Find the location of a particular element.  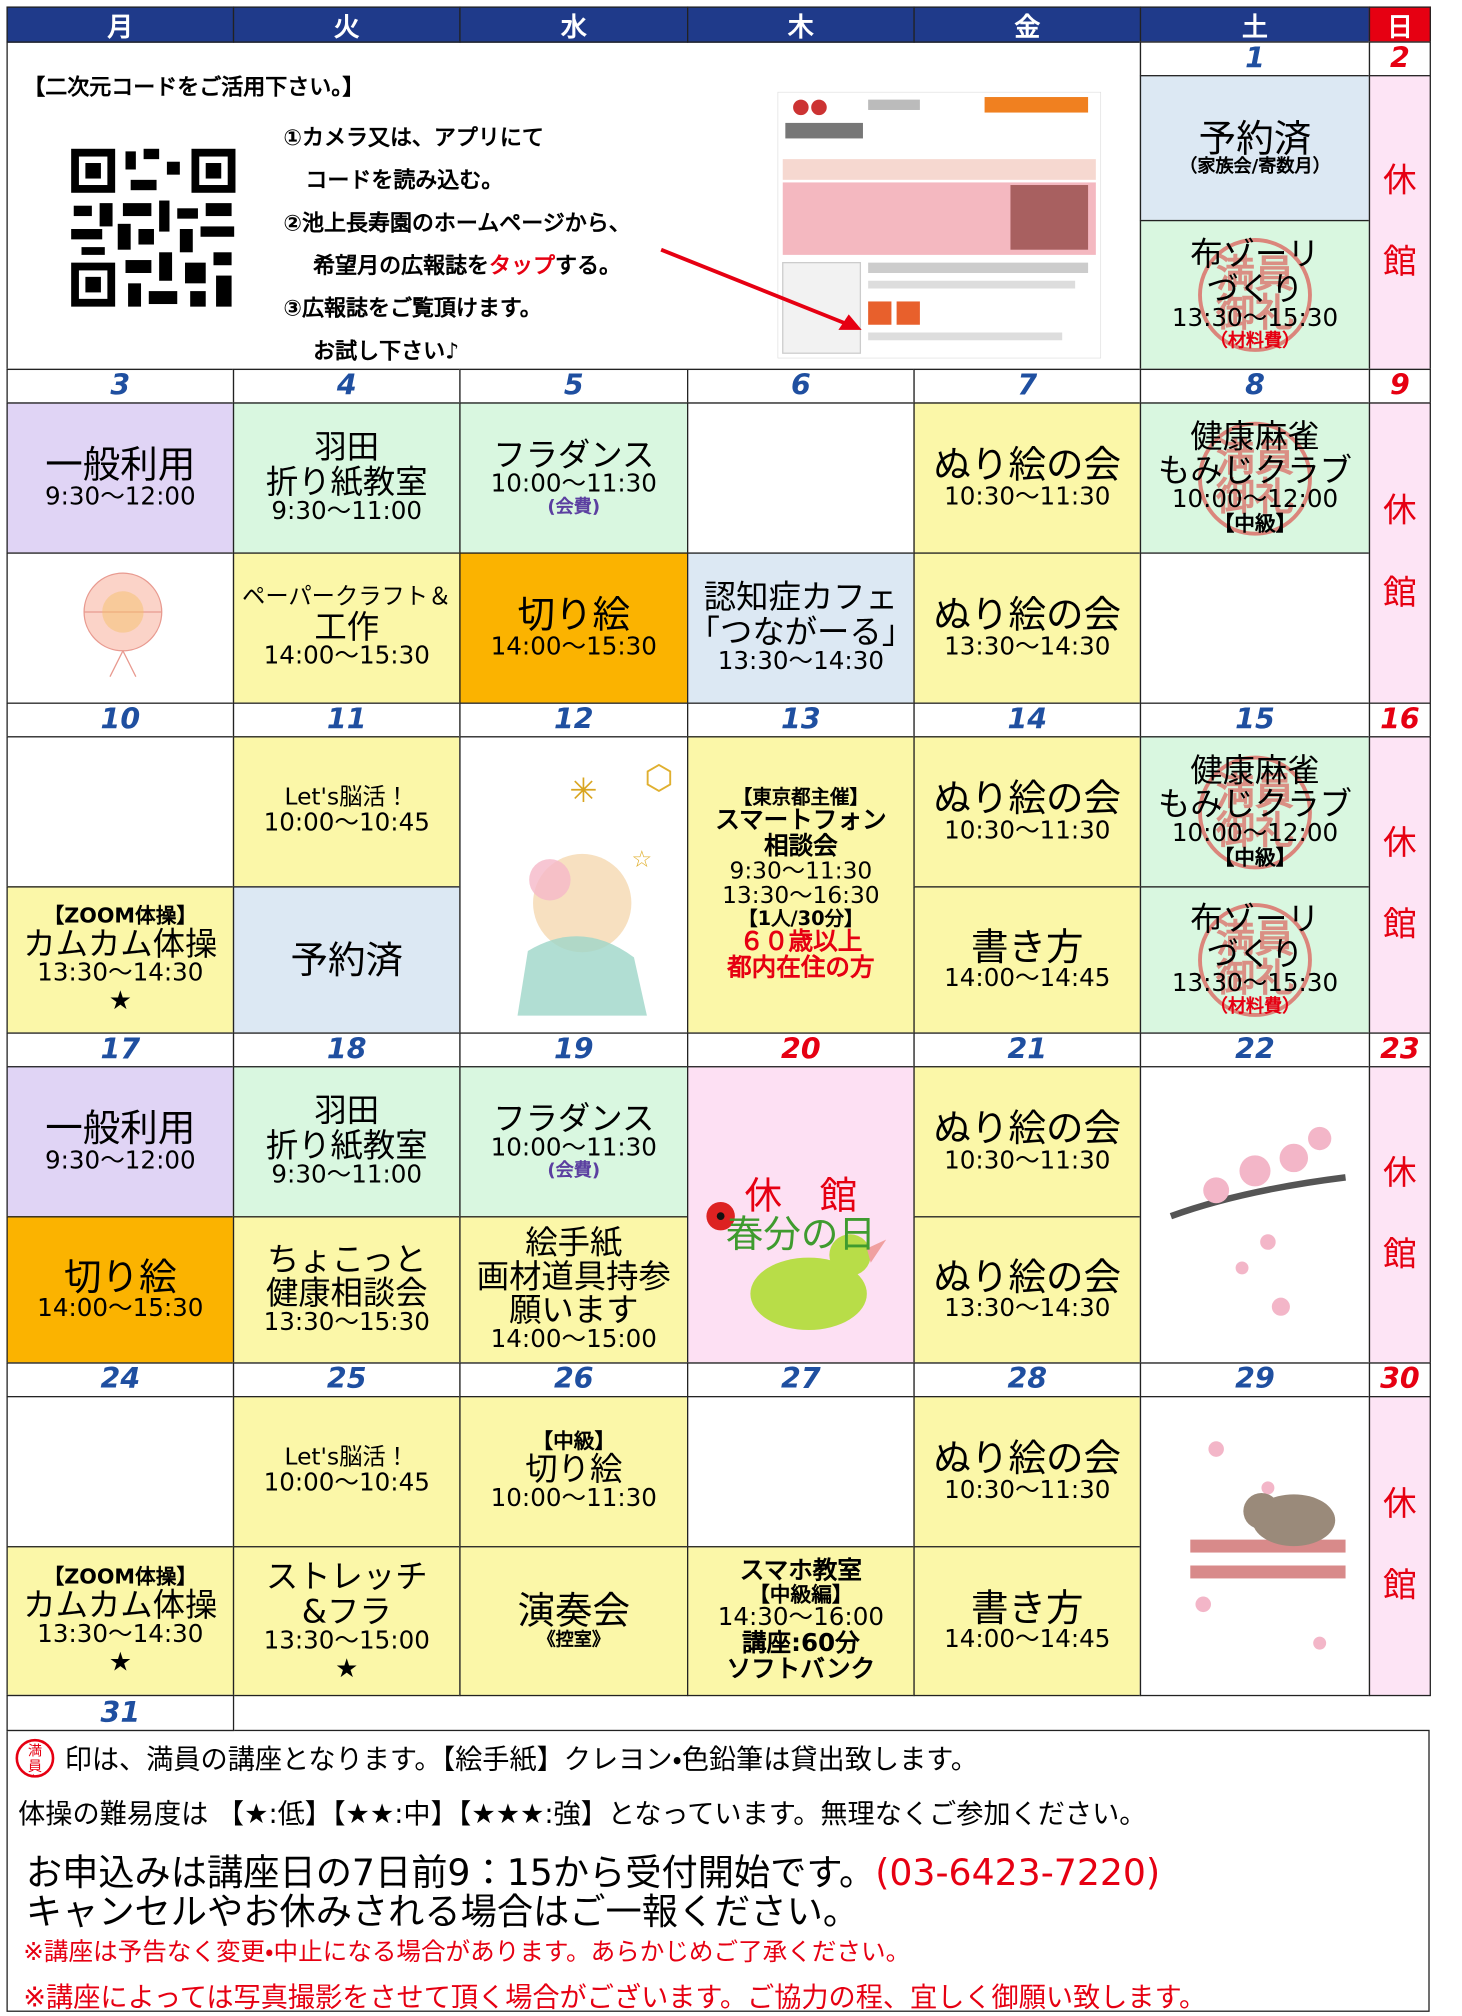

event-line: づくり is located at coordinates (1255, 954).